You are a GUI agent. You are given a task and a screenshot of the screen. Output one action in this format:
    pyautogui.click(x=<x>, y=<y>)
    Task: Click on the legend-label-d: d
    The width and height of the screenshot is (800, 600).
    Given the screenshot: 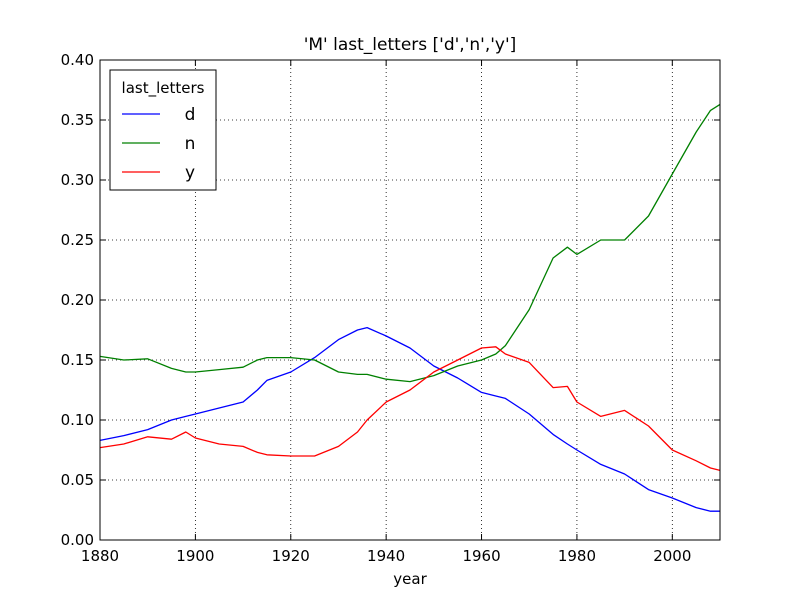 What is the action you would take?
    pyautogui.click(x=190, y=115)
    